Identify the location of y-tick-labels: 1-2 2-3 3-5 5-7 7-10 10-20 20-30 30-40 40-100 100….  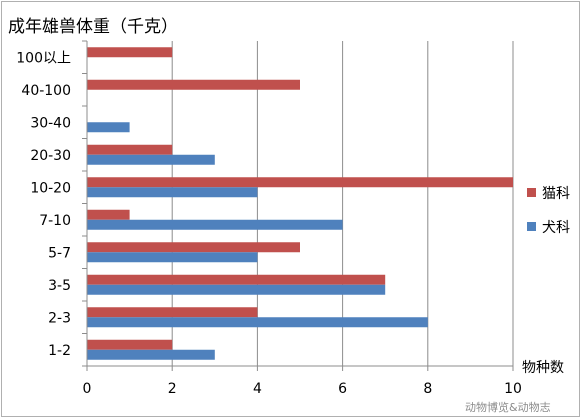
(43, 204).